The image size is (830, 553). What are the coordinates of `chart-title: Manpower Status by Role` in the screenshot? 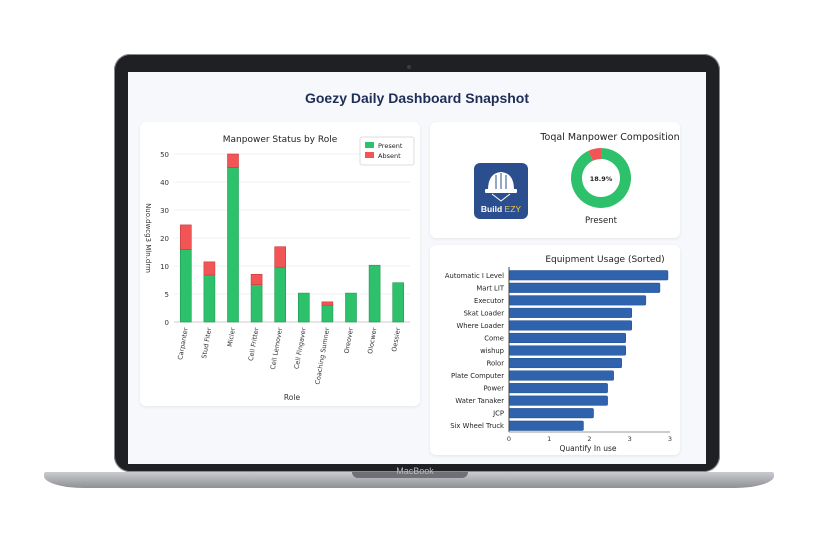 It's located at (280, 140).